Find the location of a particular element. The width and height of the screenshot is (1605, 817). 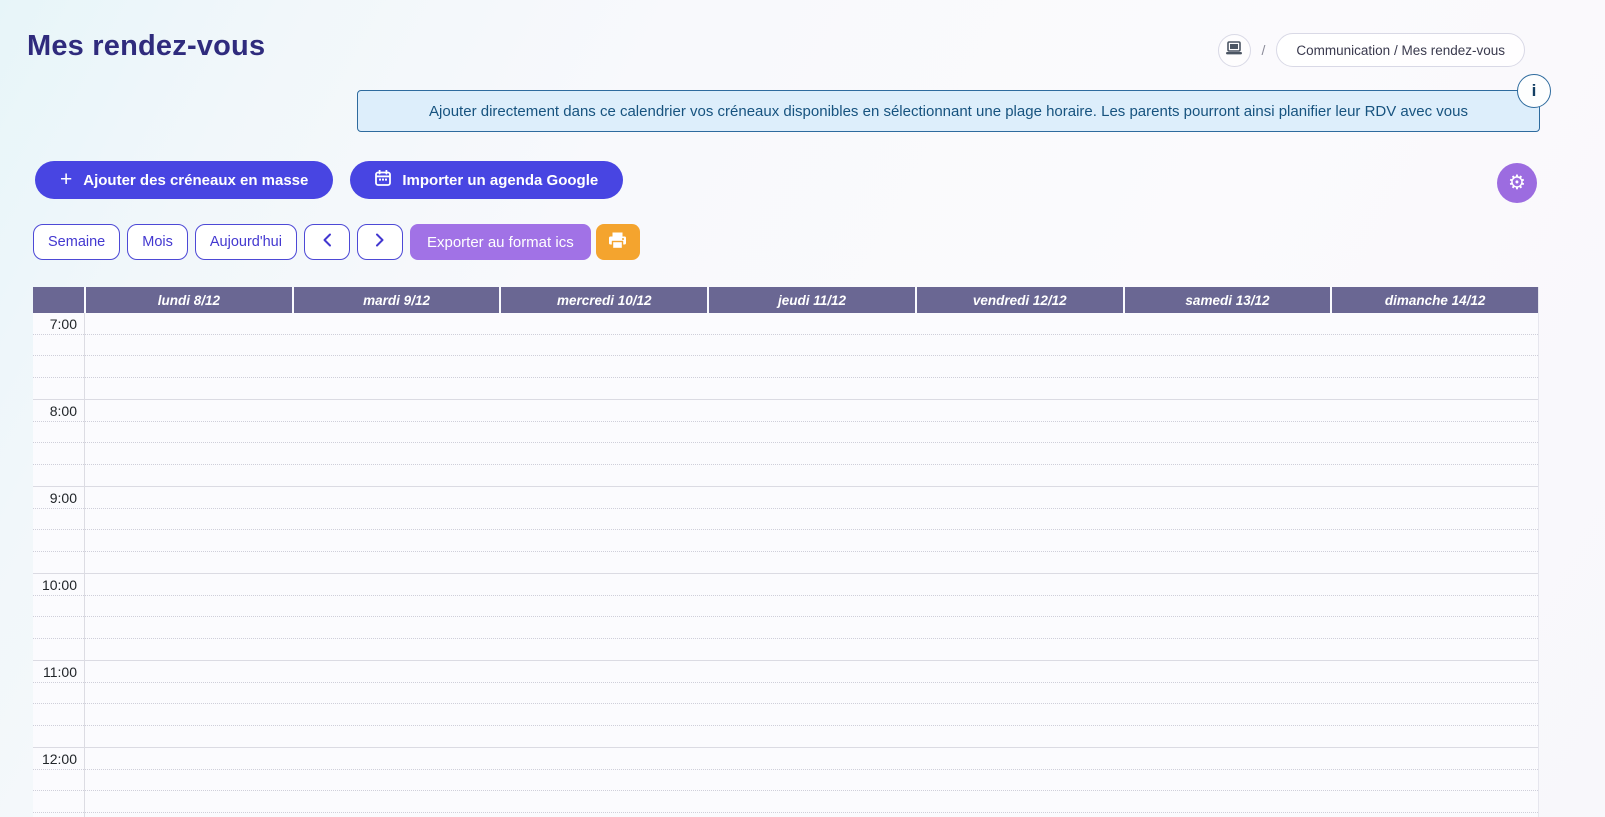

calendar-hour-row: 8:00 is located at coordinates (785, 443).